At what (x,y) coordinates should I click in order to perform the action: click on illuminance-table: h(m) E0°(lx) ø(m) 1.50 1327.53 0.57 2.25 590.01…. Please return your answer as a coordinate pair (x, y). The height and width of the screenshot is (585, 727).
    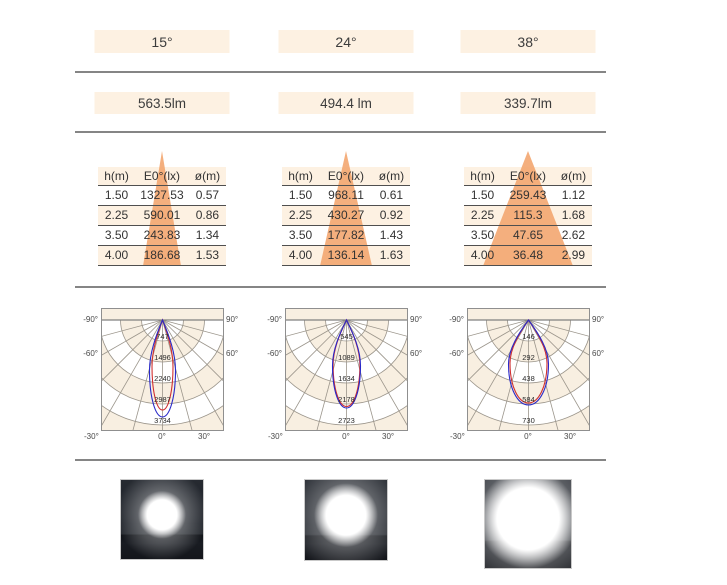
    Looking at the image, I should click on (162, 208).